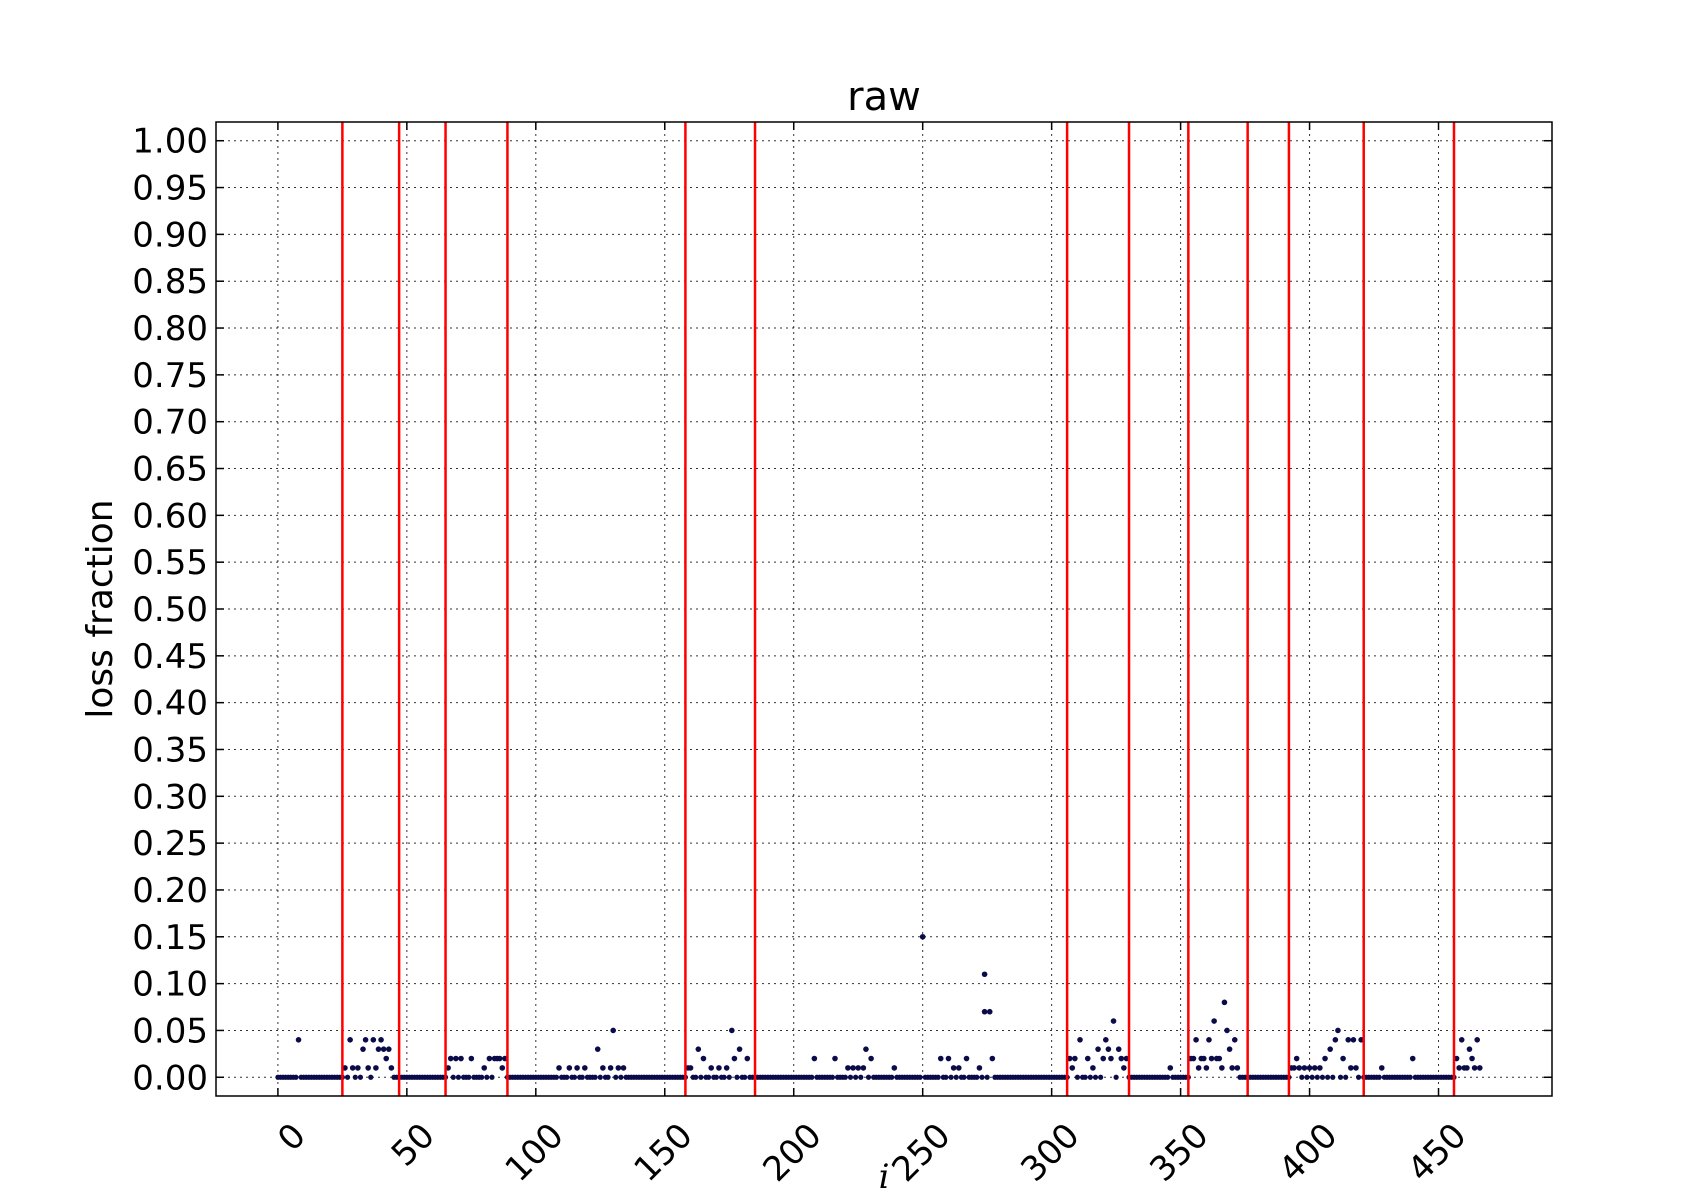 The image size is (1700, 1200). What do you see at coordinates (100, 608) in the screenshot?
I see `y-axis-label: loss fraction` at bounding box center [100, 608].